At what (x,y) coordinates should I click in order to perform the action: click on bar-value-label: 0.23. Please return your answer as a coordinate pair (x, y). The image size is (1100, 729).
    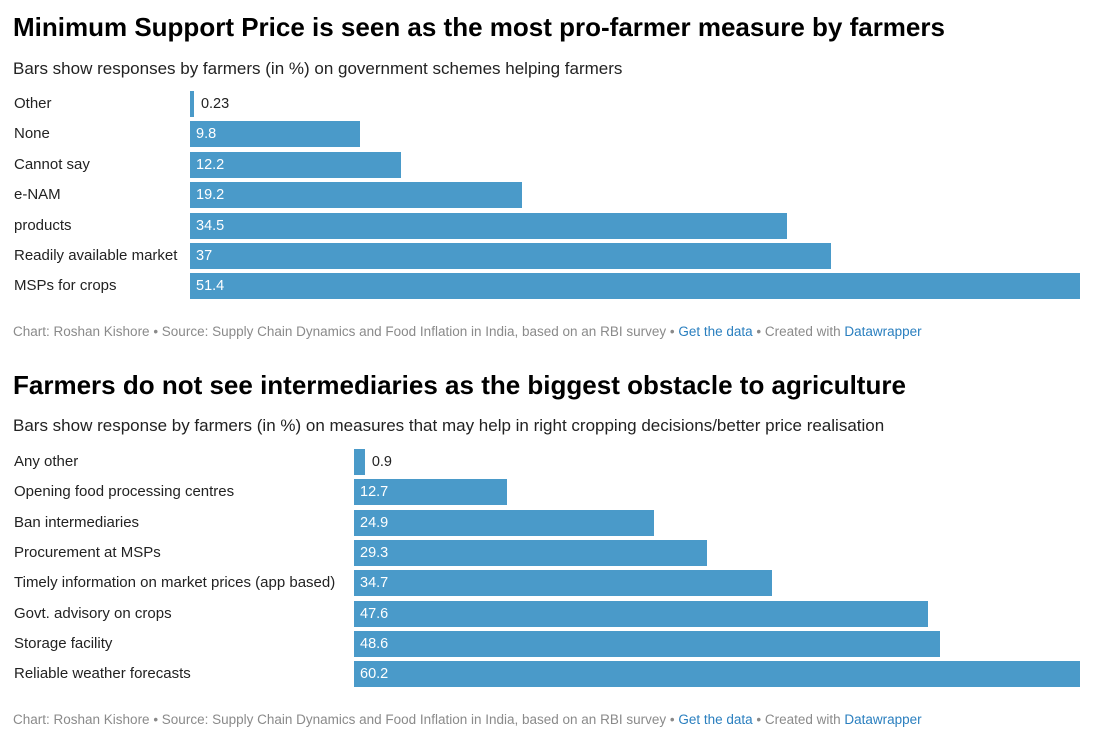
    Looking at the image, I should click on (215, 104).